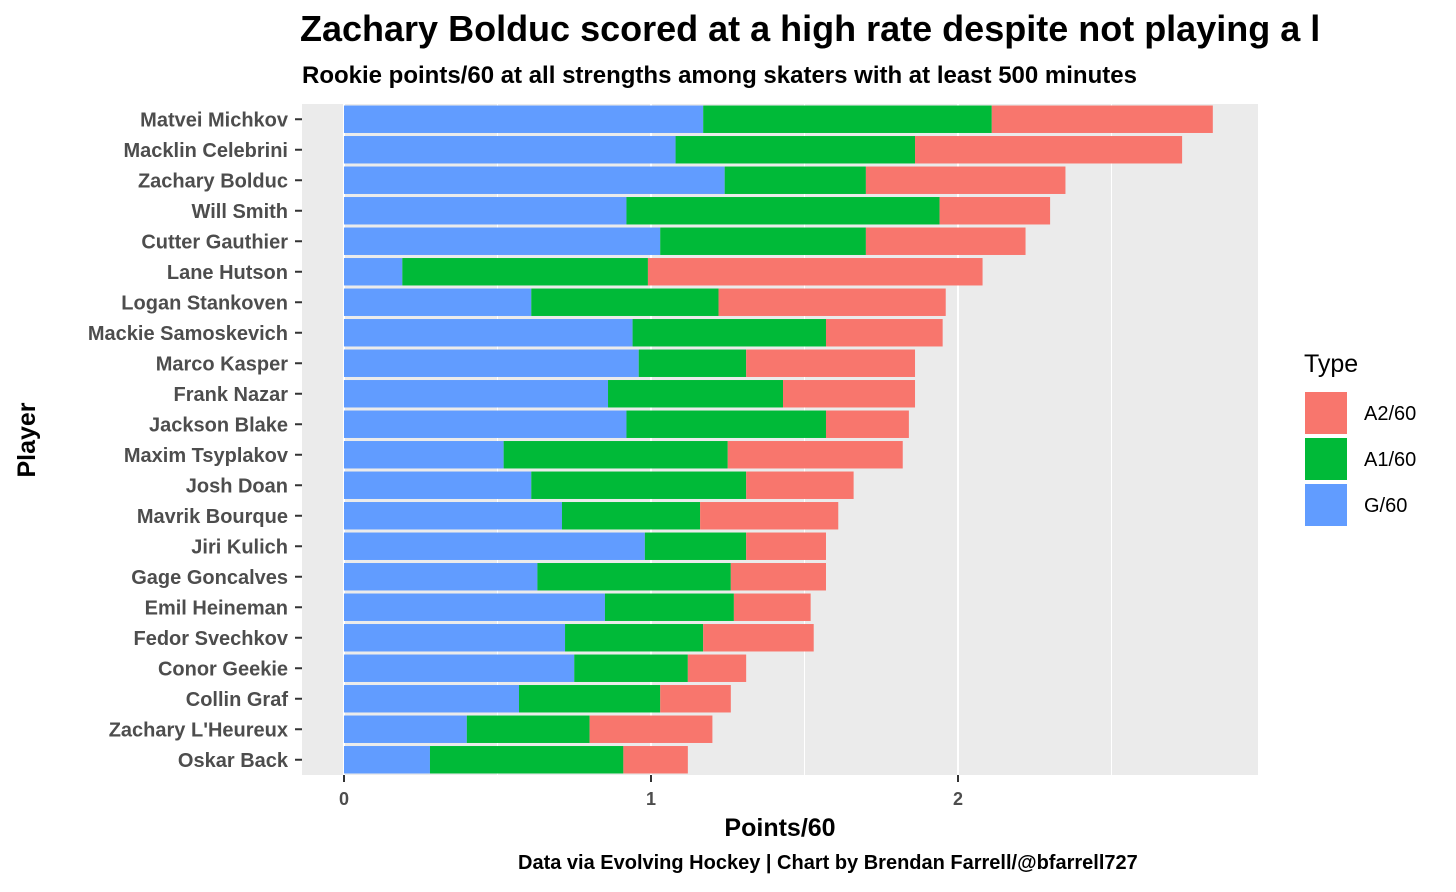 Image resolution: width=1456 pixels, height=892 pixels. I want to click on y-tick-label: Fedor Svechkov, so click(210, 639).